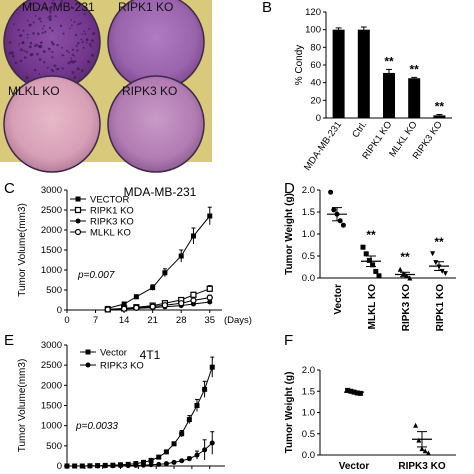 The width and height of the screenshot is (474, 474). Describe the element at coordinates (308, 434) in the screenshot. I see `y-tick-label: 0.5` at that location.